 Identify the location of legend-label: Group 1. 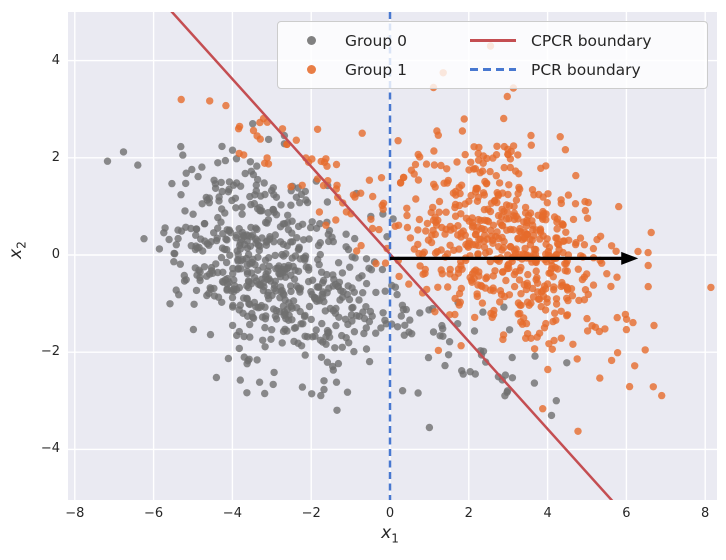
(376, 69).